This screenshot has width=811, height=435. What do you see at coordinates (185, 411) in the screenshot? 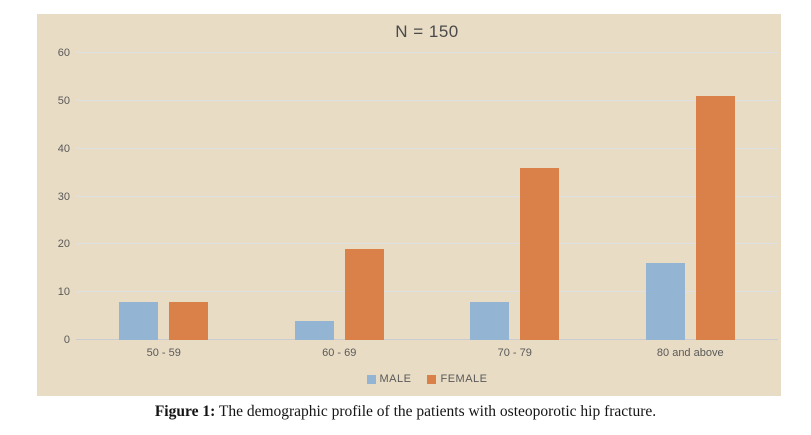
I see `caption-label: Figure 1:` at bounding box center [185, 411].